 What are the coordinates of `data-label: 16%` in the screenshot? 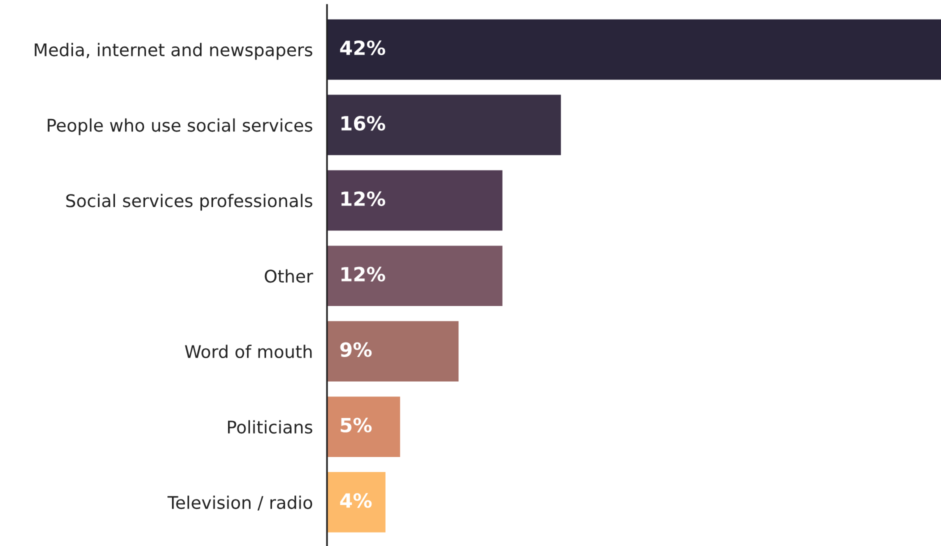 It's located at (363, 123).